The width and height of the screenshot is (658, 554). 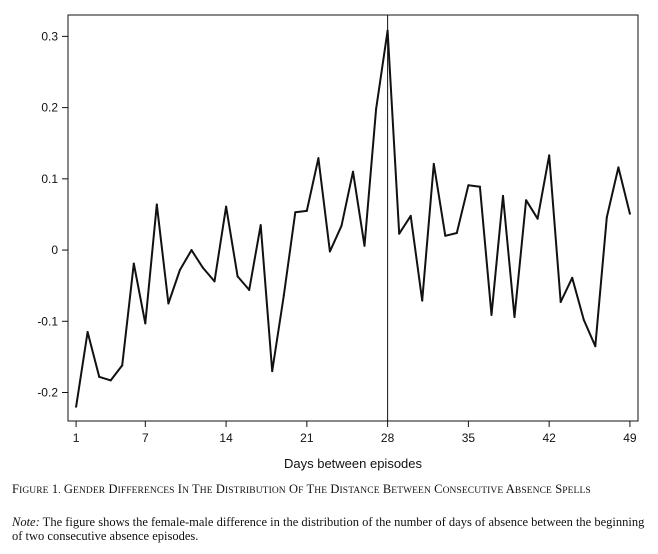 What do you see at coordinates (49, 36) in the screenshot?
I see `y-tick-label: 0.3` at bounding box center [49, 36].